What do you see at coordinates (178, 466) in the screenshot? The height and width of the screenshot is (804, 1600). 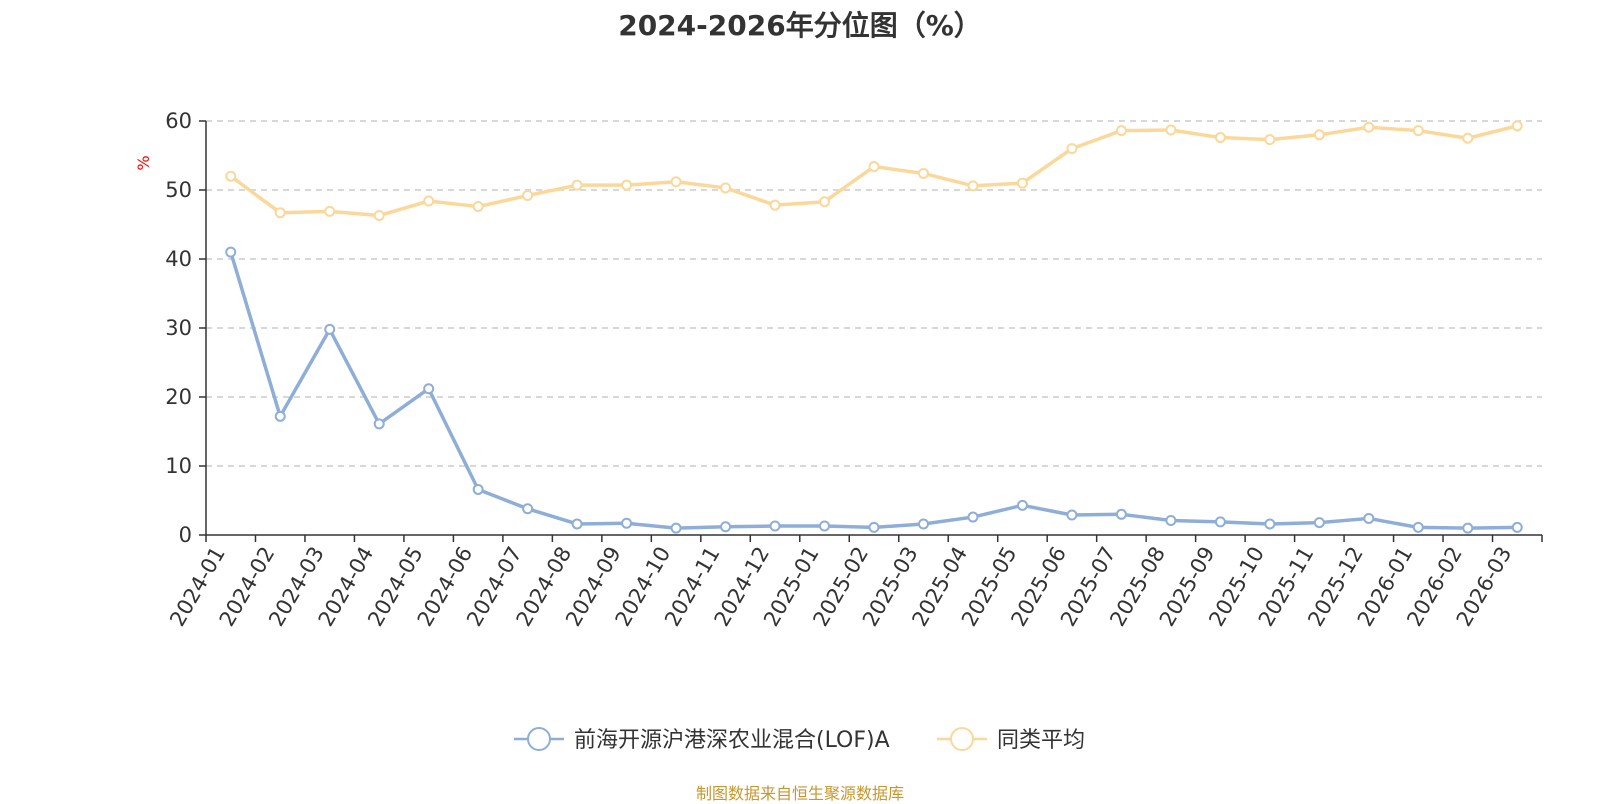 I see `y-tick-label: 10` at bounding box center [178, 466].